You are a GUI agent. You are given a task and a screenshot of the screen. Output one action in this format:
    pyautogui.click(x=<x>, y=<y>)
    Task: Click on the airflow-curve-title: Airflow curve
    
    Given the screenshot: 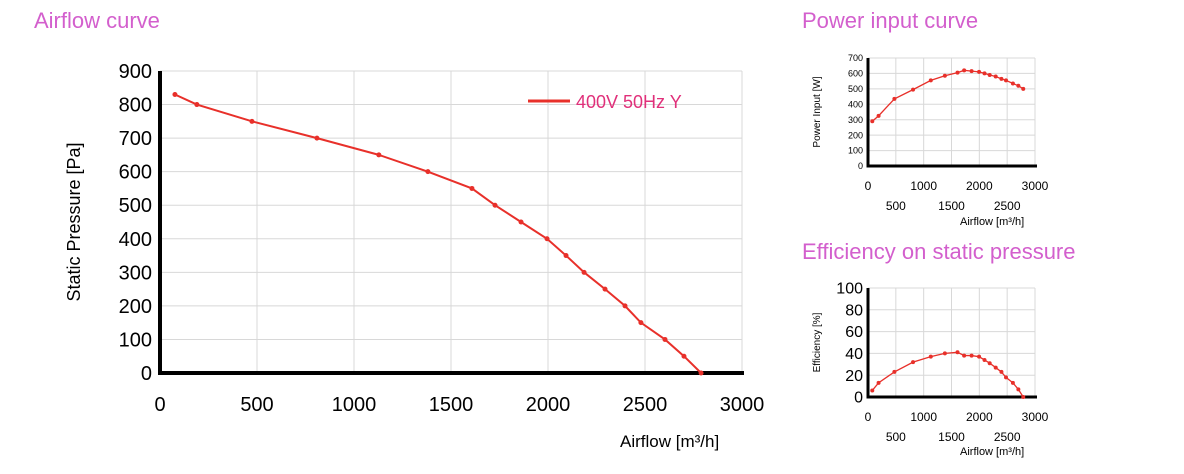 What is the action you would take?
    pyautogui.click(x=97, y=20)
    